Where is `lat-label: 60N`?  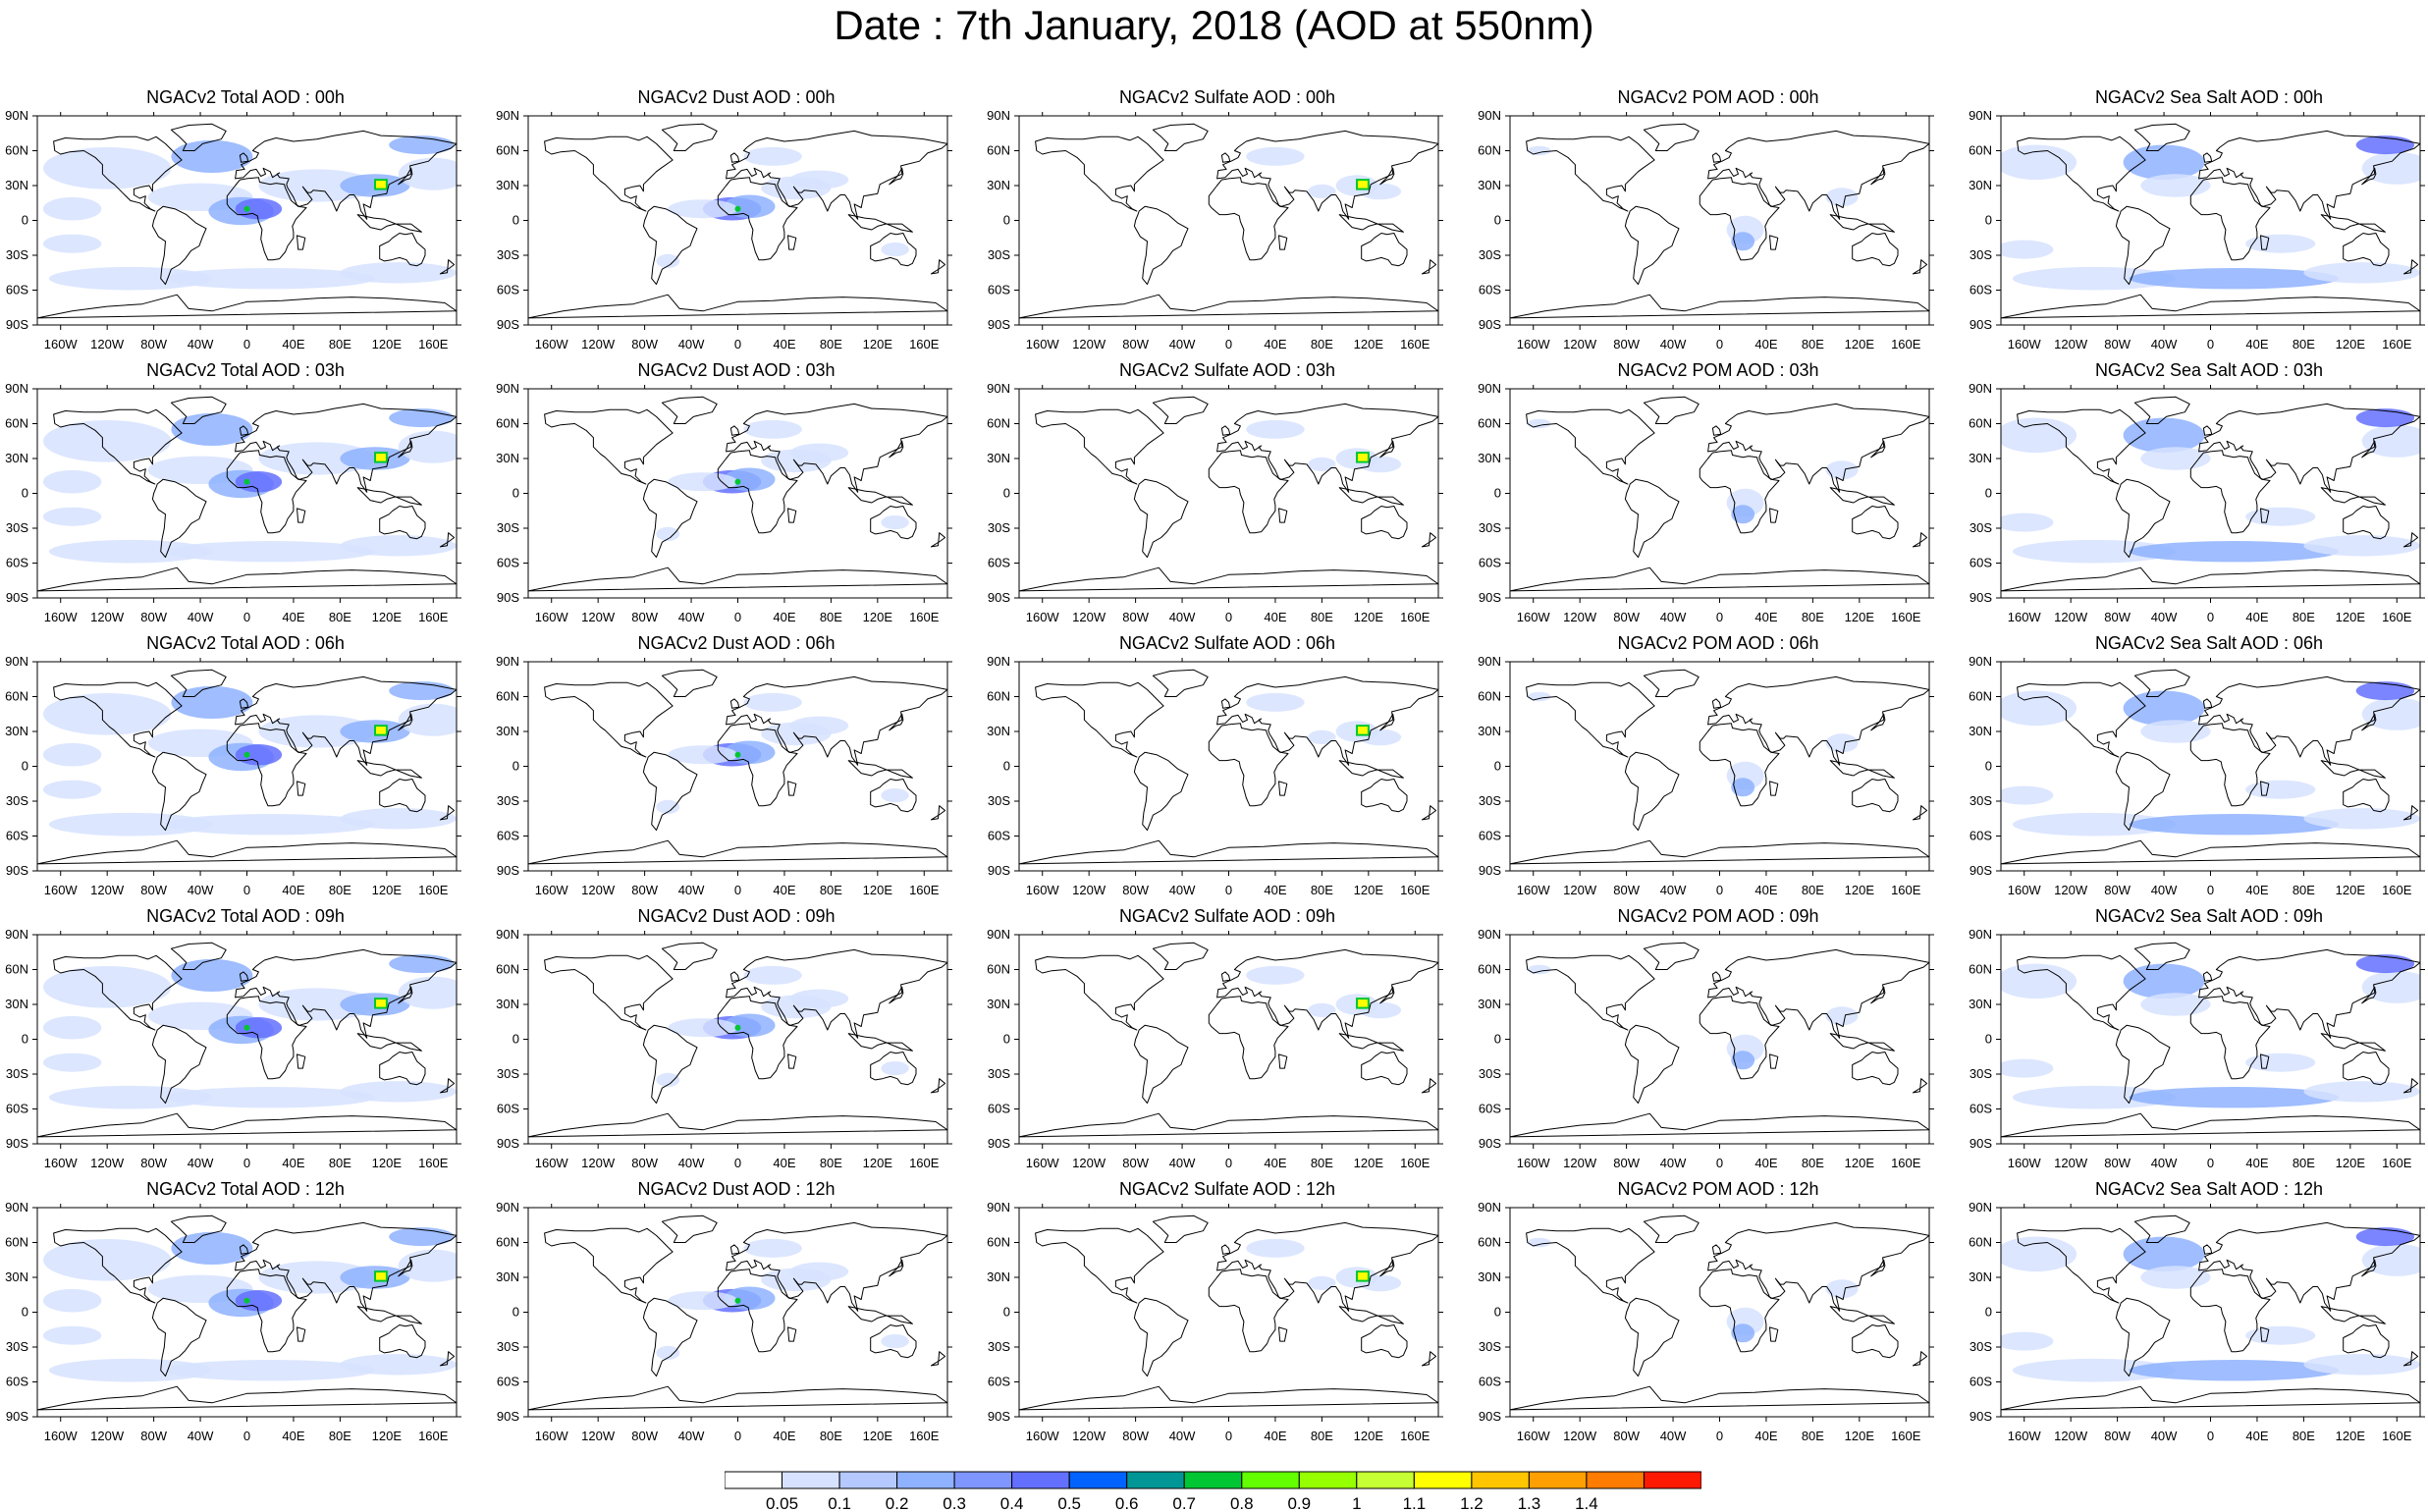 lat-label: 60N is located at coordinates (999, 696).